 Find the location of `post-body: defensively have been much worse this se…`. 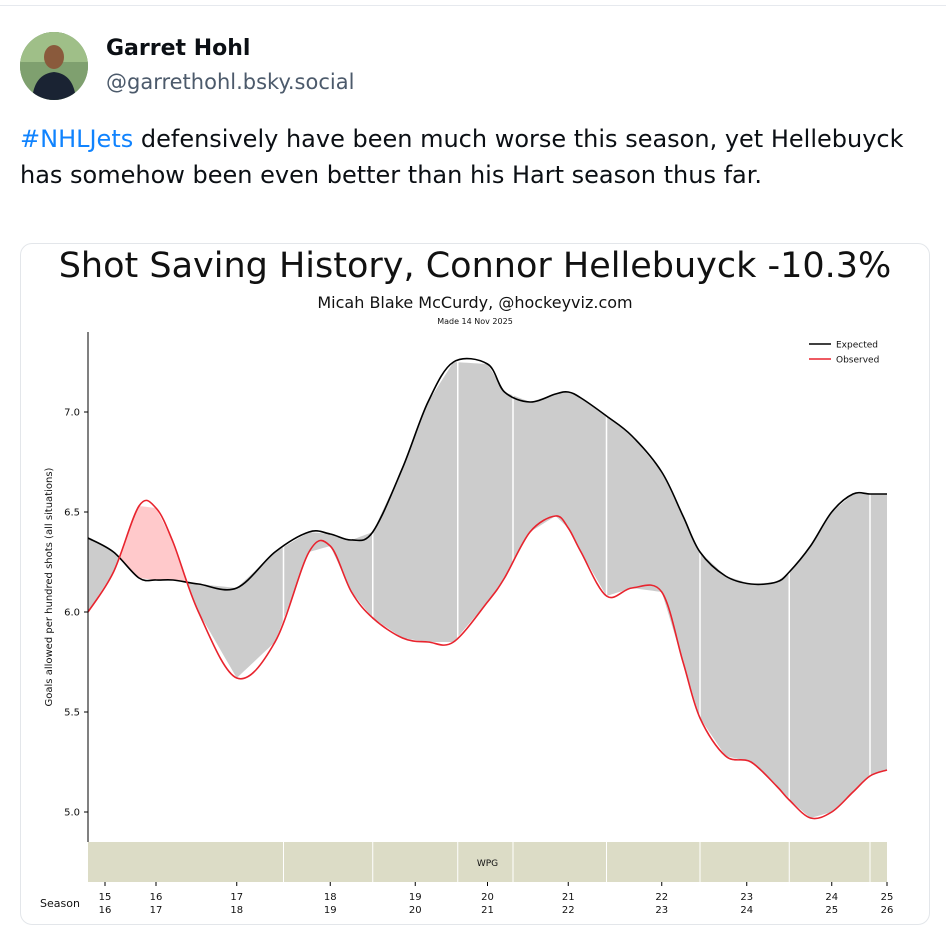

post-body: defensively have been much worse this se… is located at coordinates (462, 157).